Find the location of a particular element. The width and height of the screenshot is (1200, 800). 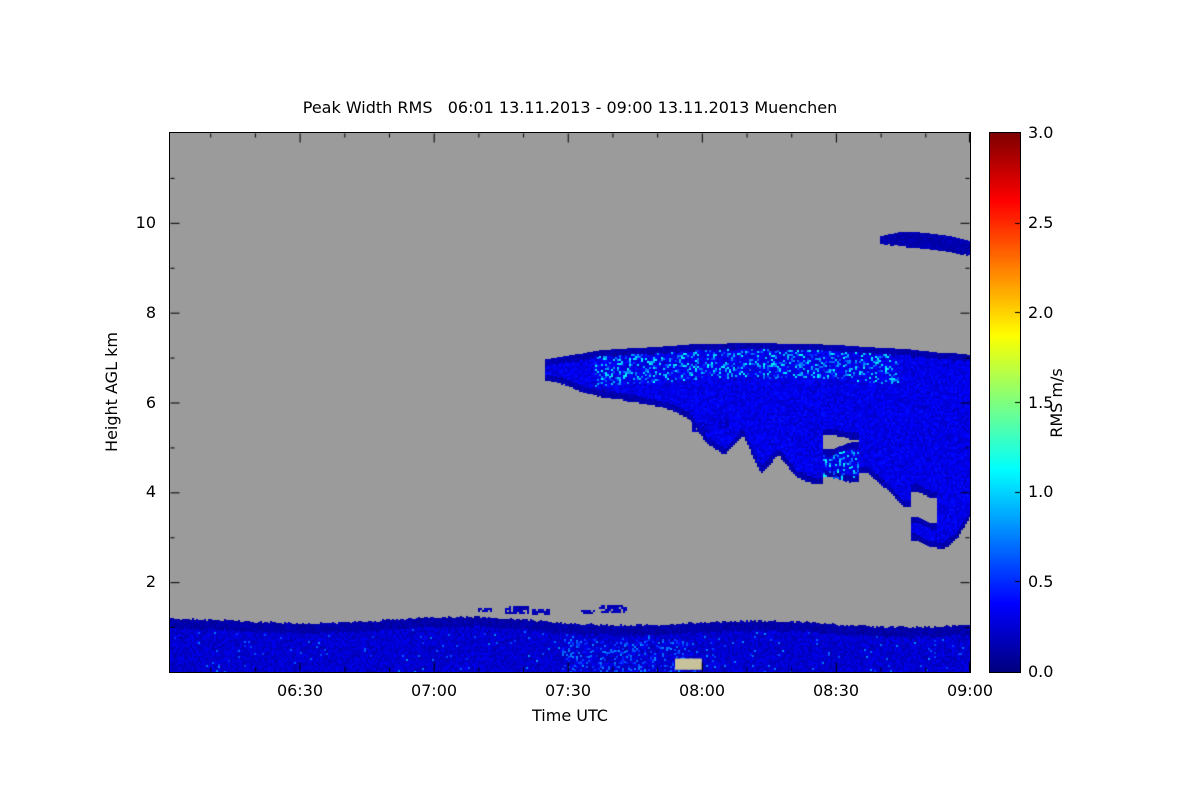

x-tick-label-0830: 08:30 is located at coordinates (836, 690).